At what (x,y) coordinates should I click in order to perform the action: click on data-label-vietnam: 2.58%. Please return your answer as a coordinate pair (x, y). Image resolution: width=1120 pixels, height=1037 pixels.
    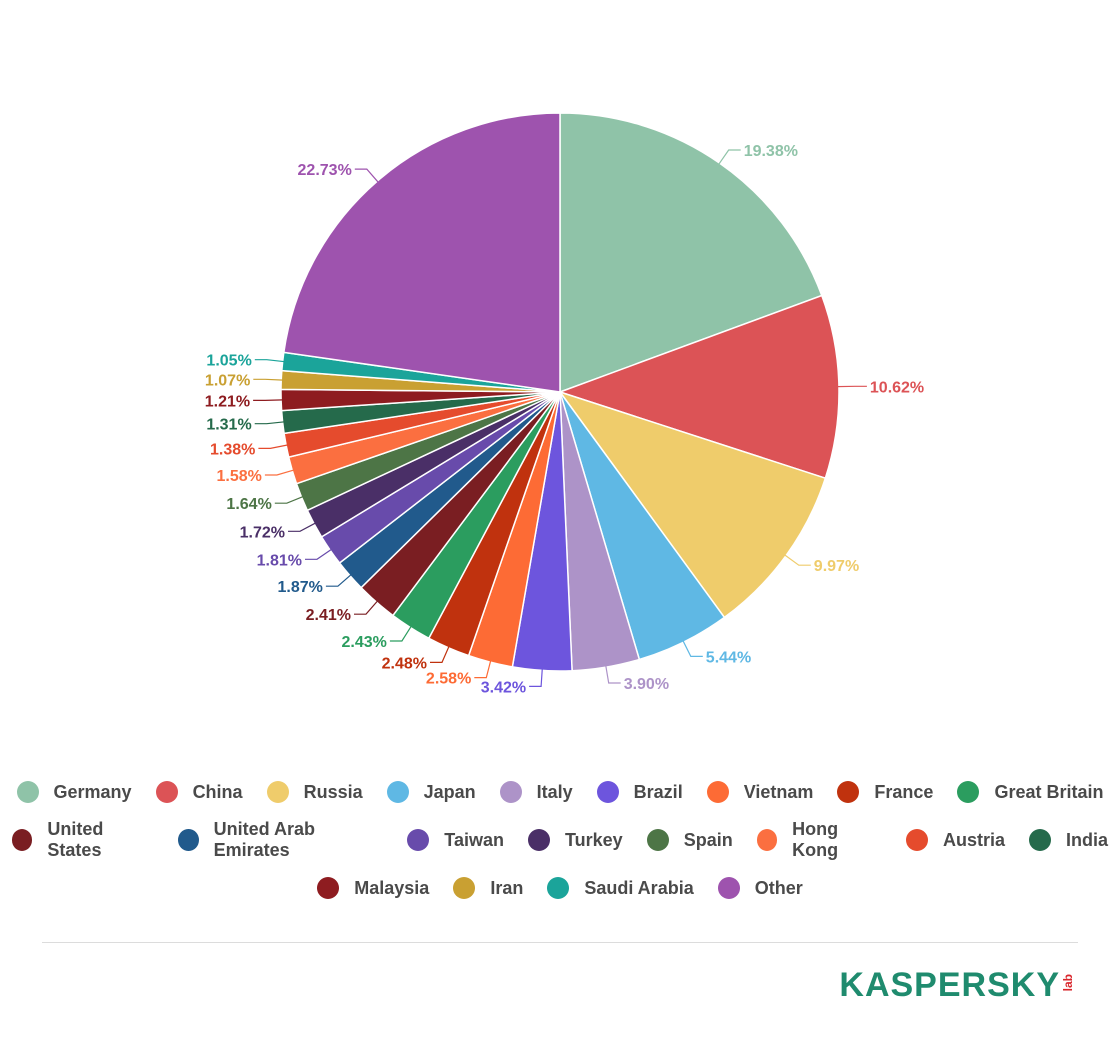
    Looking at the image, I should click on (448, 679).